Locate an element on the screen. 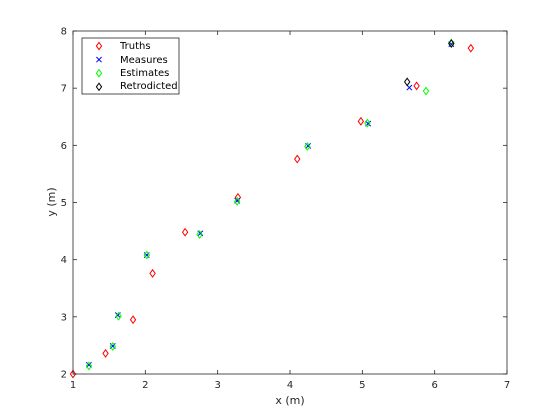 This screenshot has height=420, width=560. x-tick-label: 5 is located at coordinates (362, 385).